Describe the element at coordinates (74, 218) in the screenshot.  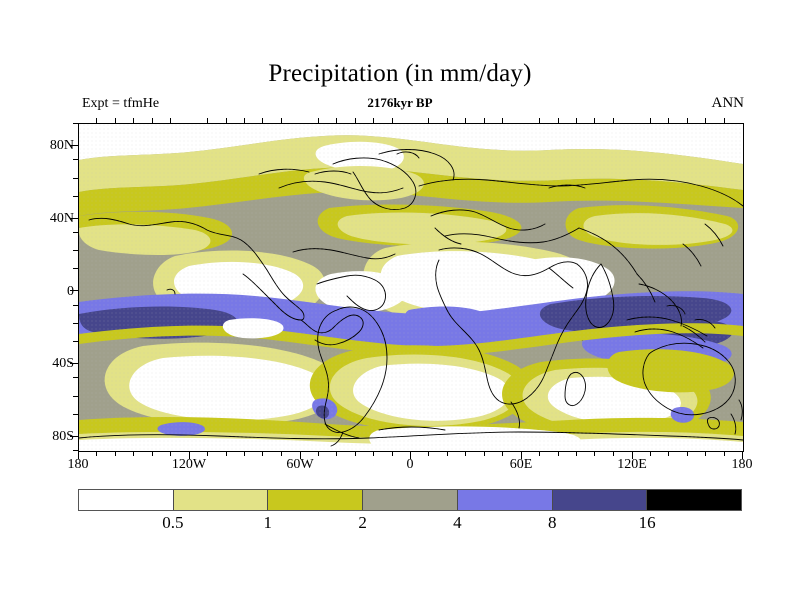
I see `y-tick-major-40n` at that location.